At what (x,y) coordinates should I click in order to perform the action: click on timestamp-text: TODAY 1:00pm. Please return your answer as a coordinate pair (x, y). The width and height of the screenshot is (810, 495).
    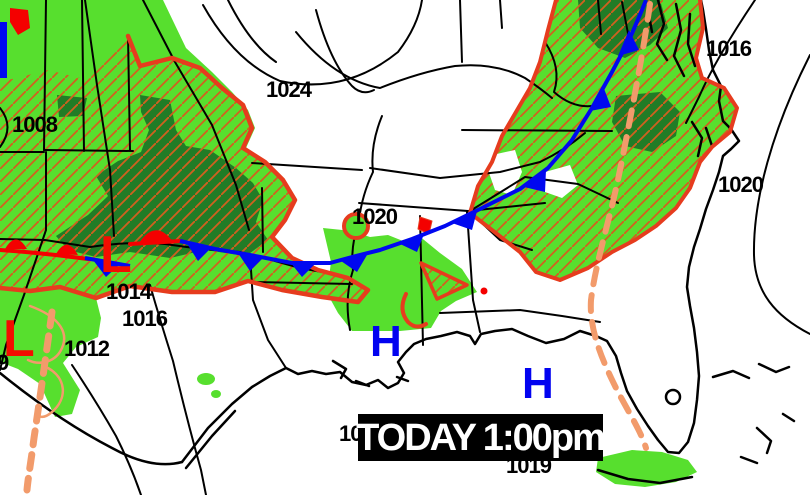
    Looking at the image, I should click on (480, 438).